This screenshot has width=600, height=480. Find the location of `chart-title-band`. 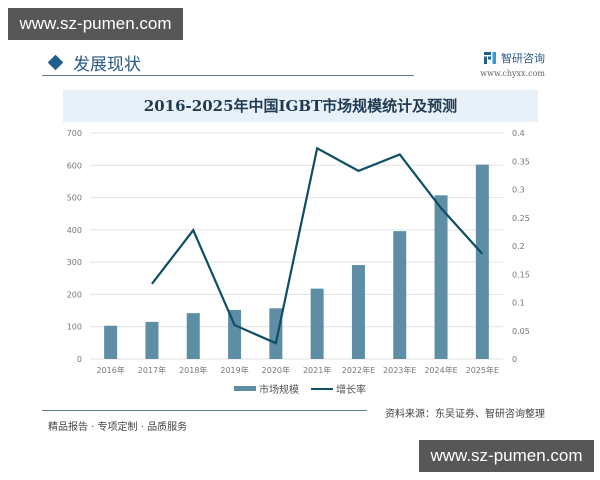

chart-title-band is located at coordinates (300, 106).